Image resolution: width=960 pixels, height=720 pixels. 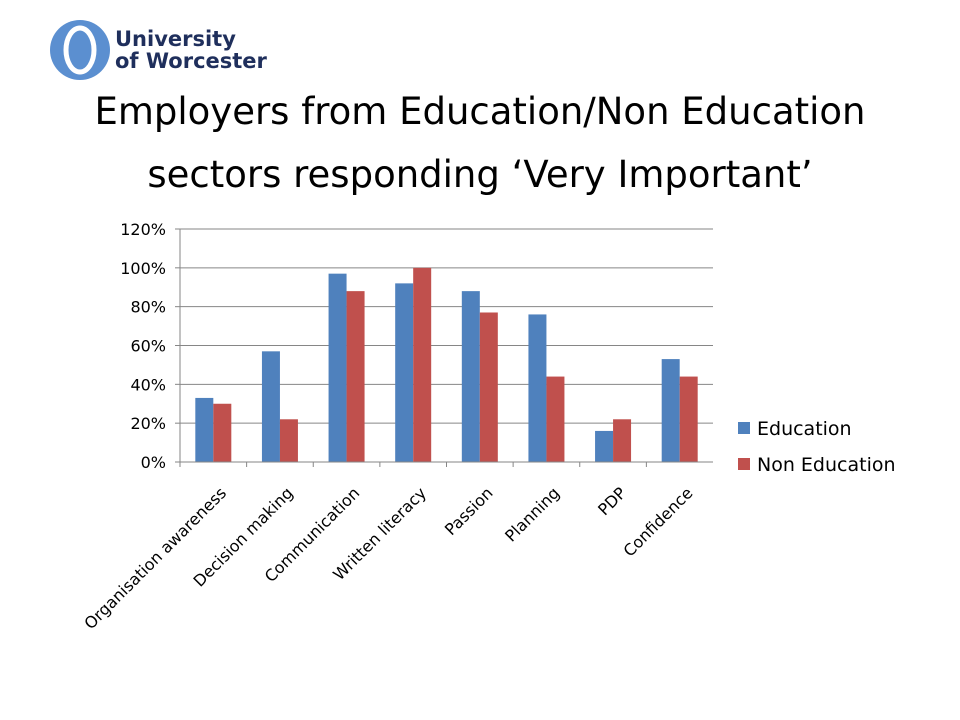 I want to click on x-tick-label: Planning, so click(x=532, y=514).